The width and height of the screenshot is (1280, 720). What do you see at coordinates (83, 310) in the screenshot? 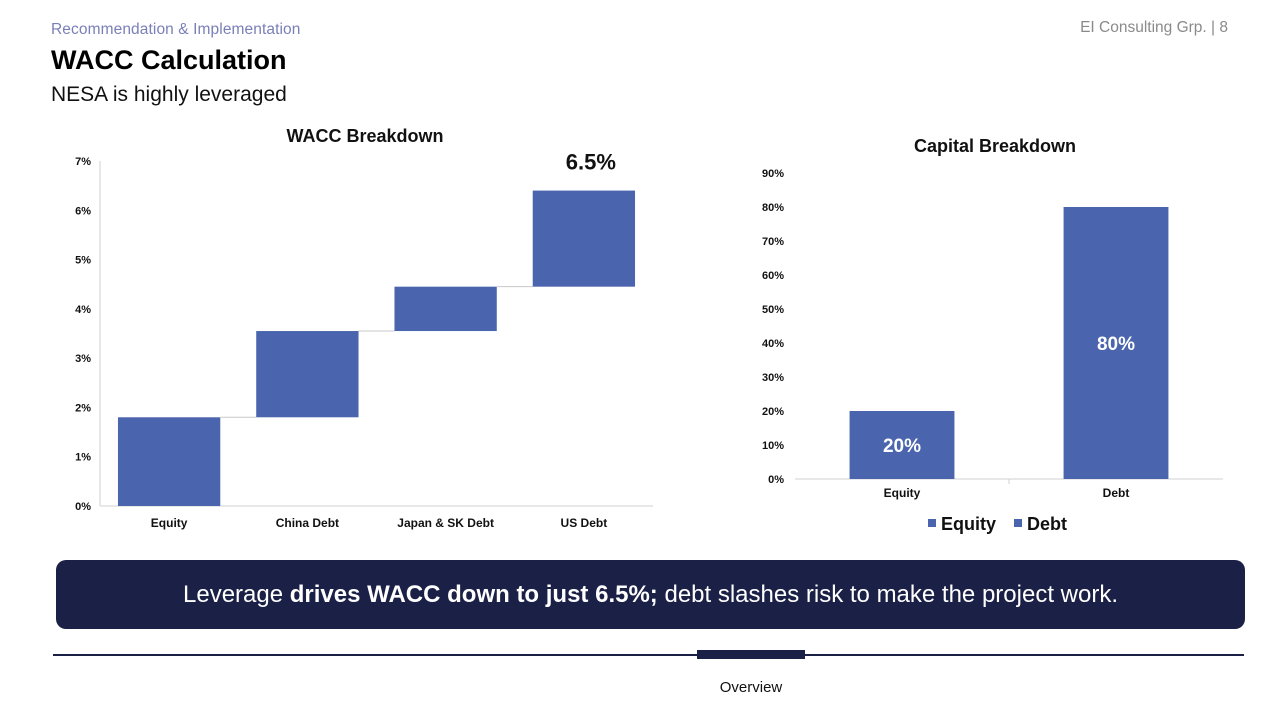
I see `wacc-y-tick-label: 4%` at bounding box center [83, 310].